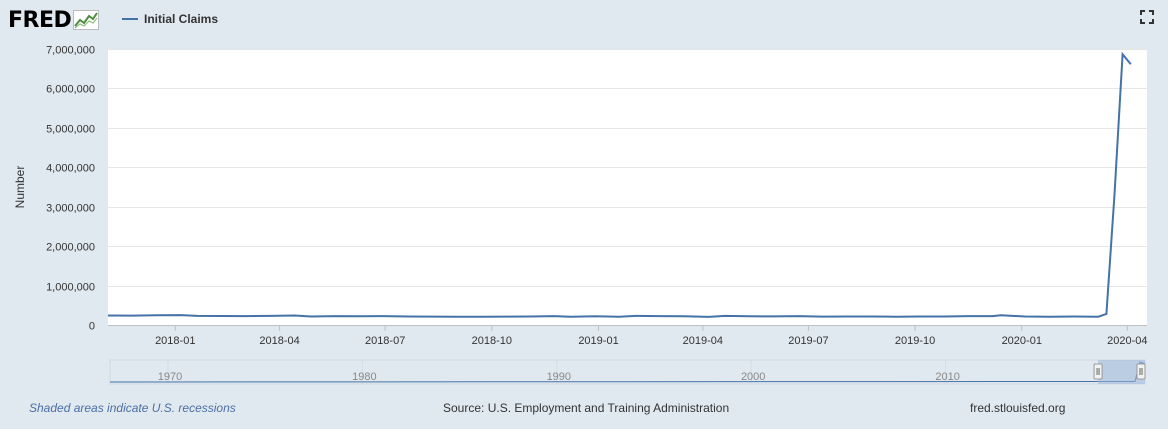  I want to click on x-tick-label: 2019-04, so click(703, 341).